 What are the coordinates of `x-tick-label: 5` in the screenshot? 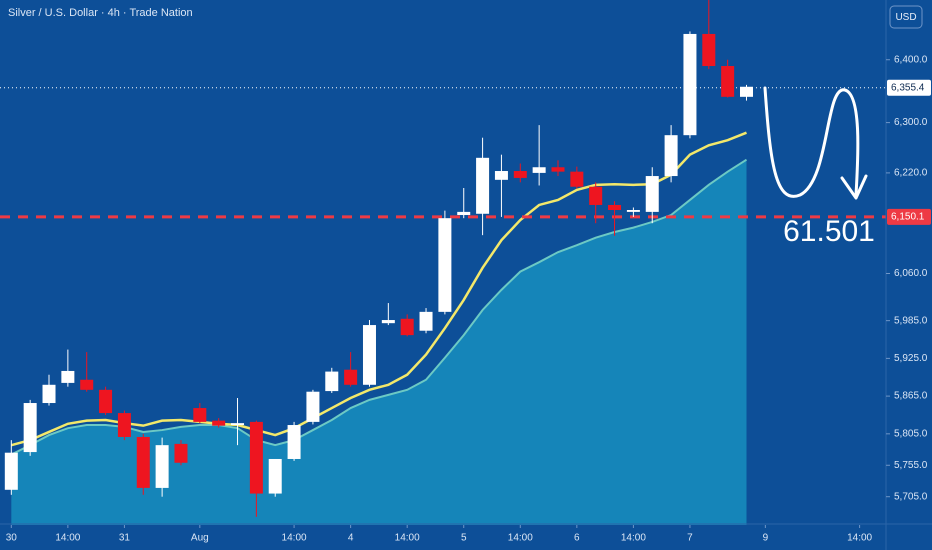 It's located at (464, 538).